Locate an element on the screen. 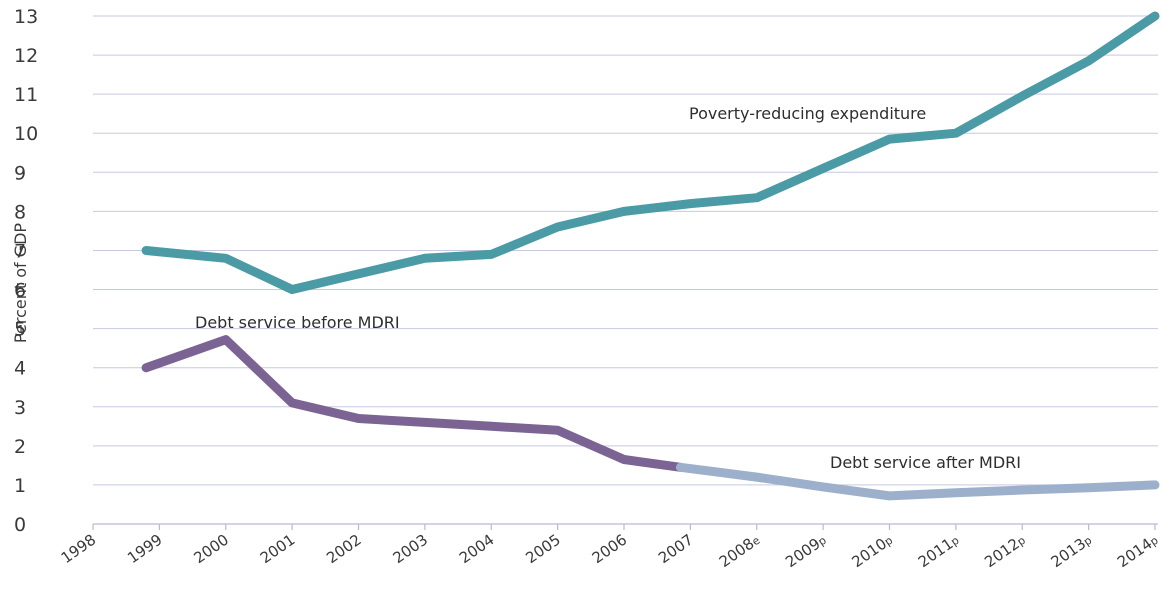  y-tick-label-12: 12 is located at coordinates (26, 56).